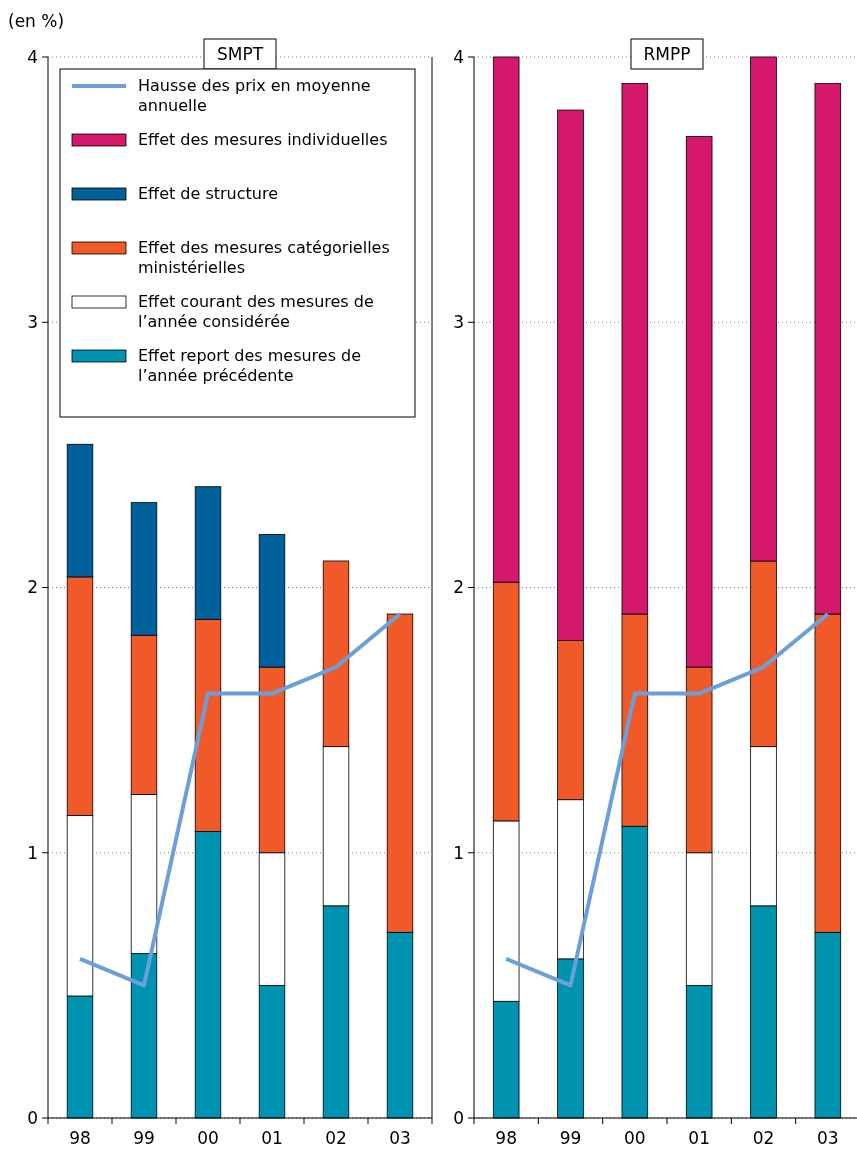  I want to click on legend-label: Effet des mesures catégorielles ministérielles, so click(264, 257).